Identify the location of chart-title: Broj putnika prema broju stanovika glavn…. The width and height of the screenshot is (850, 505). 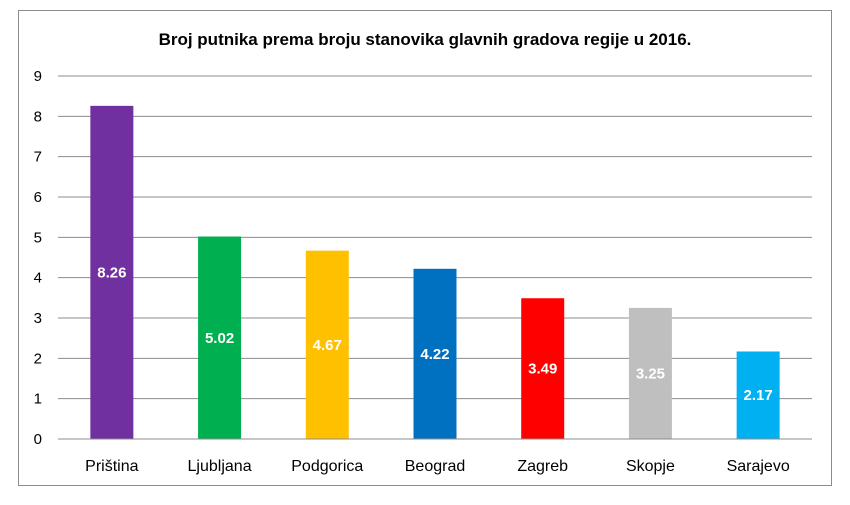
(425, 39).